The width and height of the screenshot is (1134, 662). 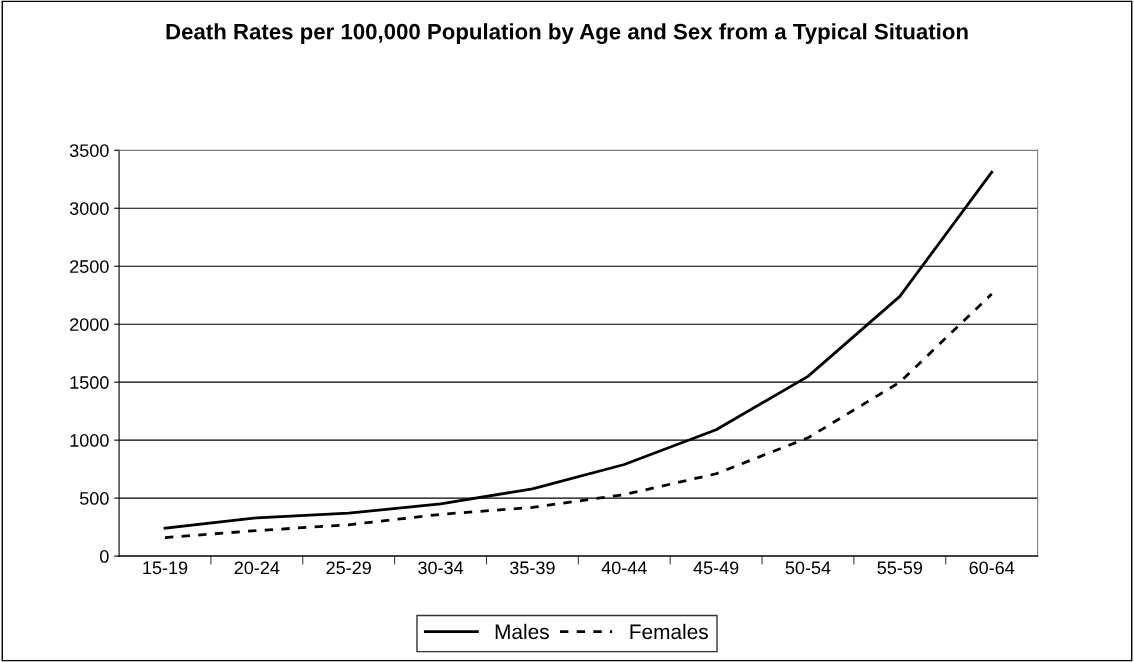 I want to click on x-tick-label: 25-29, so click(x=348, y=568).